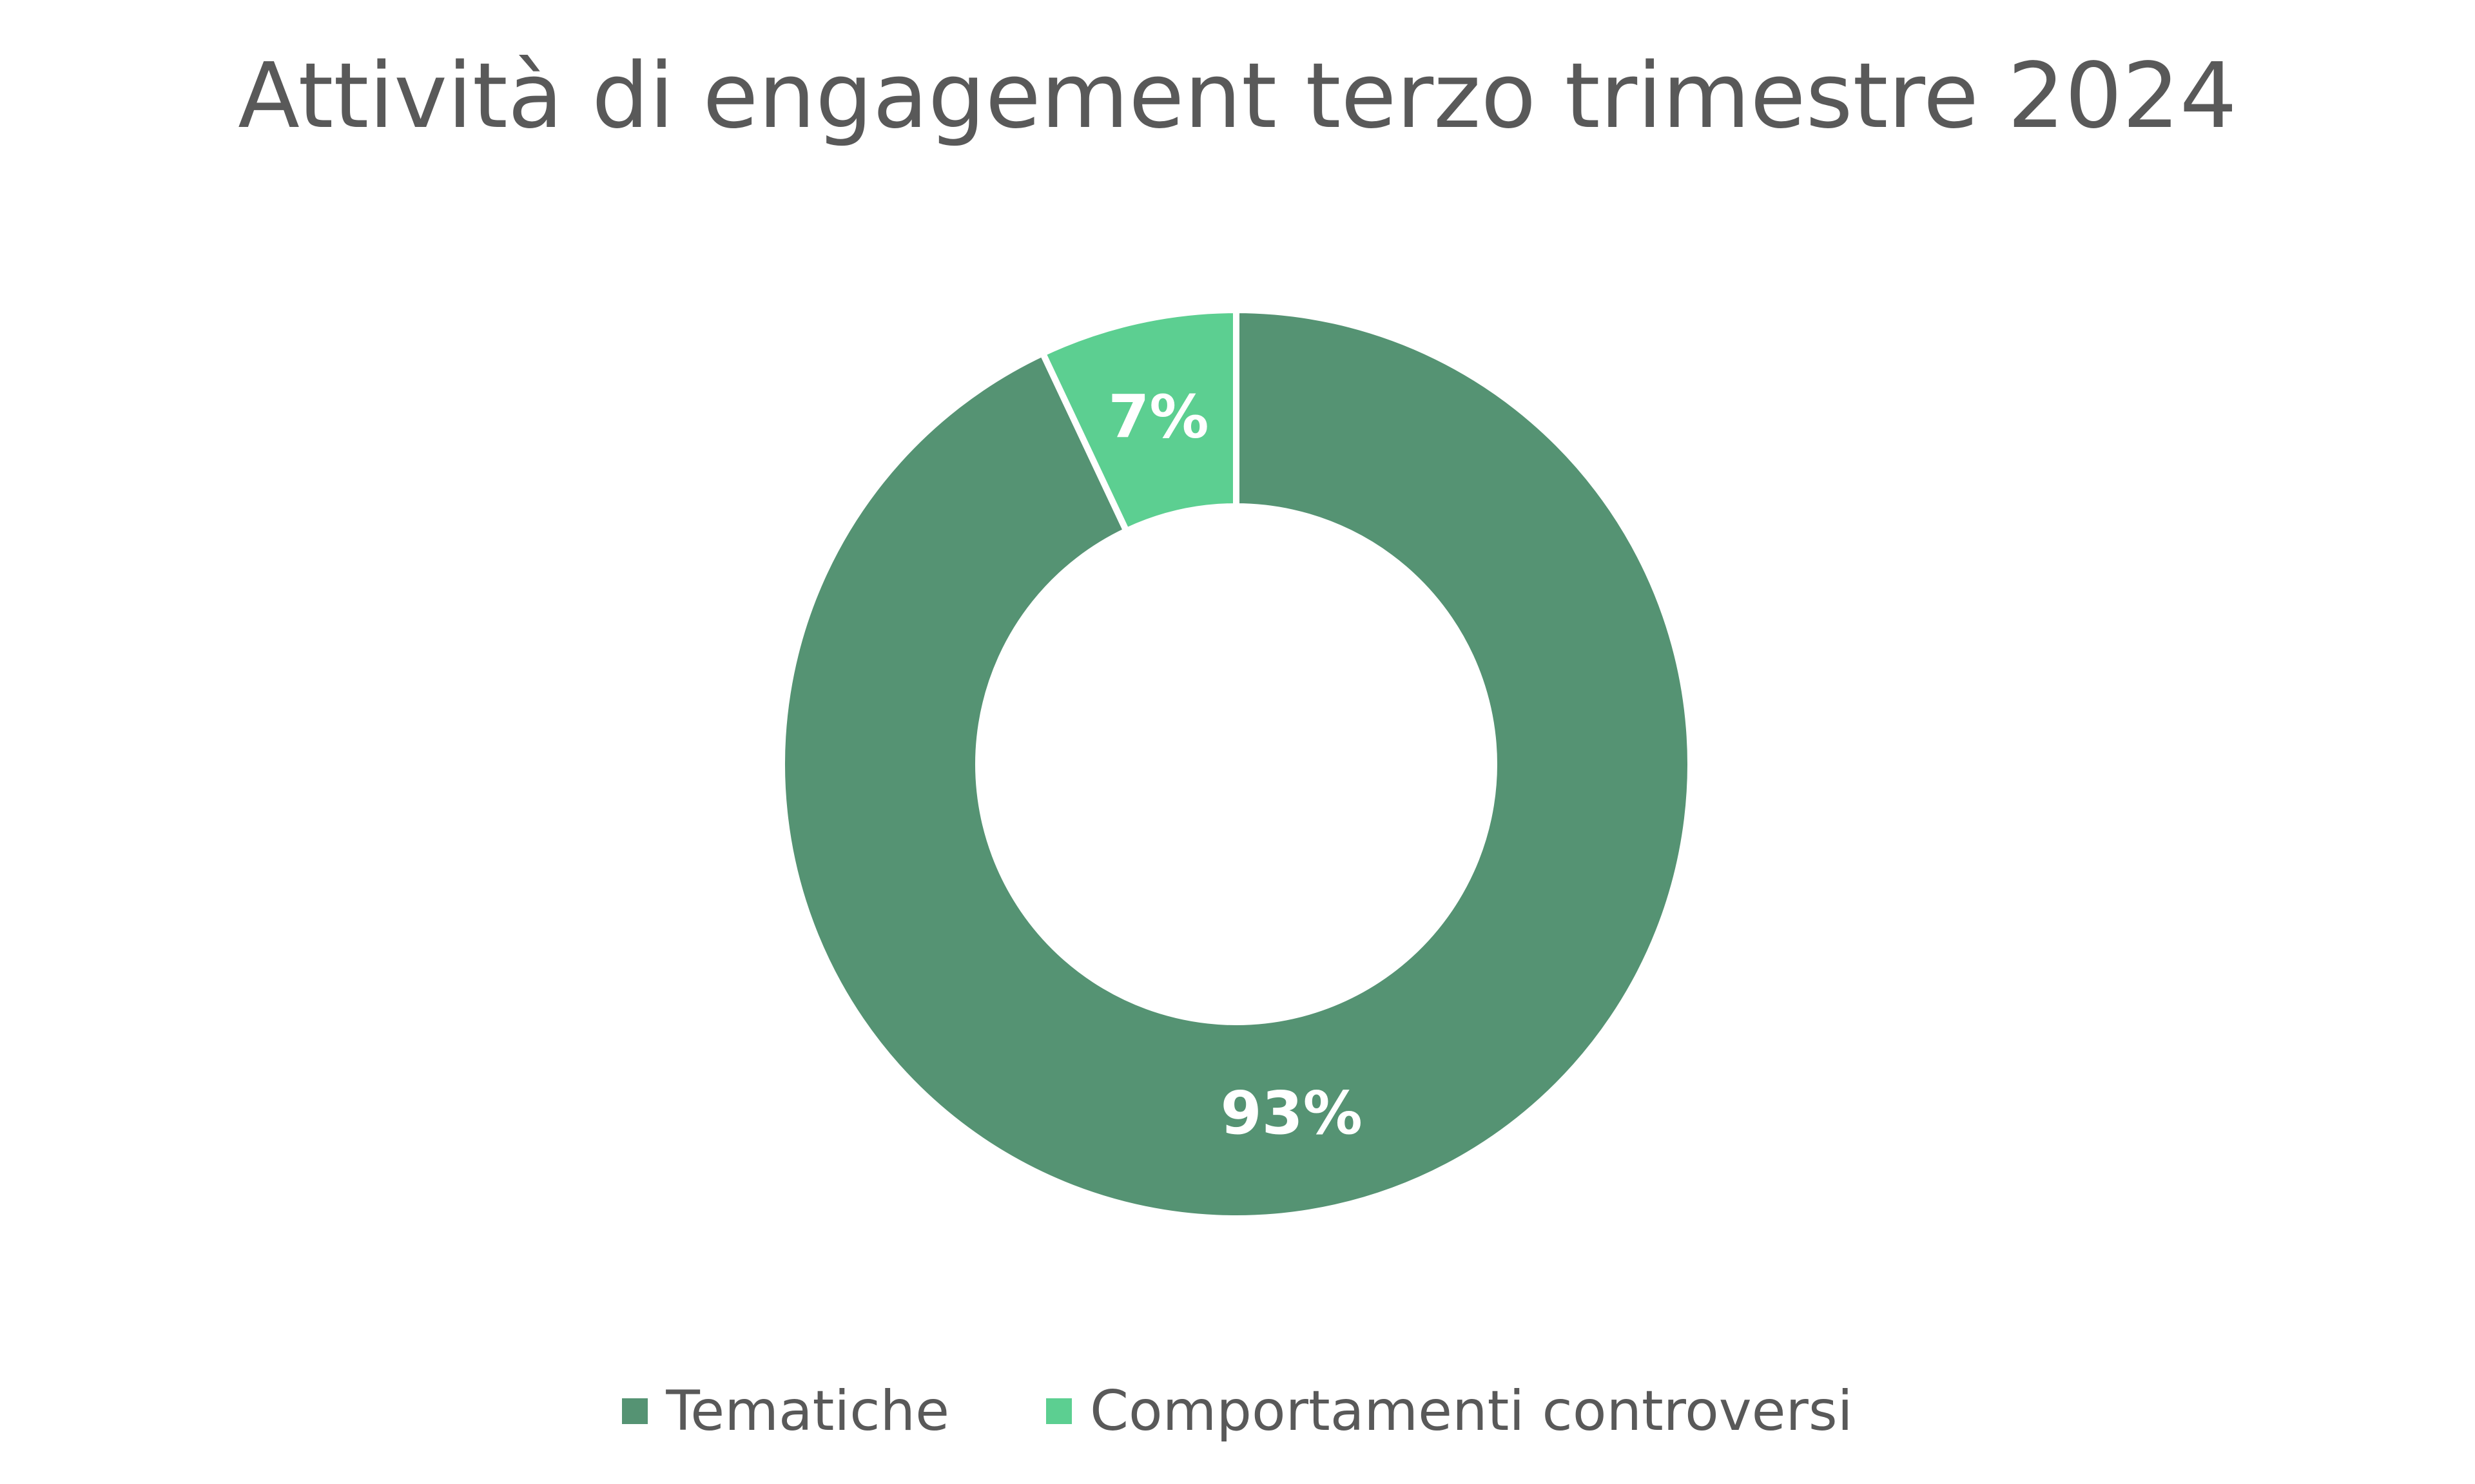  Describe the element at coordinates (807, 1411) in the screenshot. I see `legend-label-tematiche: Tematiche` at that location.